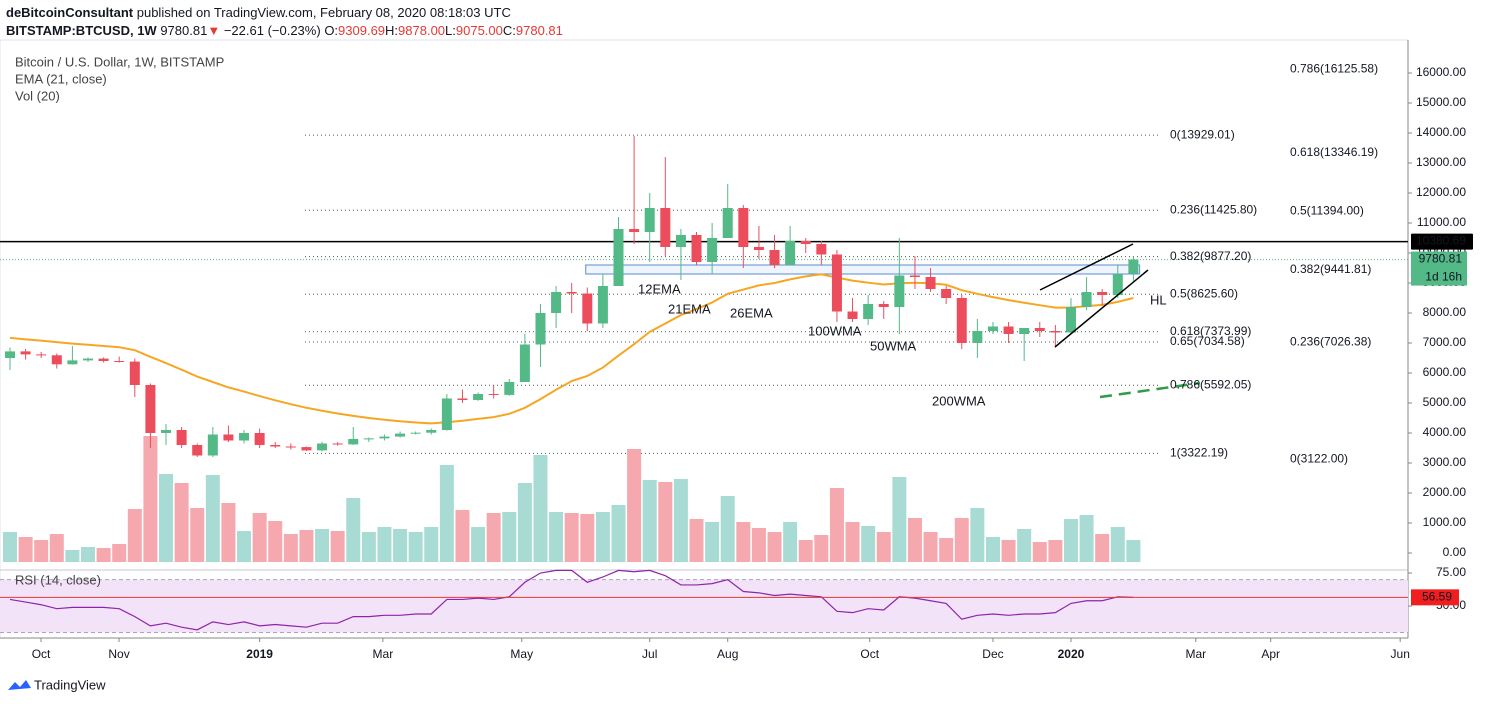 This screenshot has width=1488, height=704. What do you see at coordinates (1400, 654) in the screenshot?
I see `x-tick-label: Jun` at bounding box center [1400, 654].